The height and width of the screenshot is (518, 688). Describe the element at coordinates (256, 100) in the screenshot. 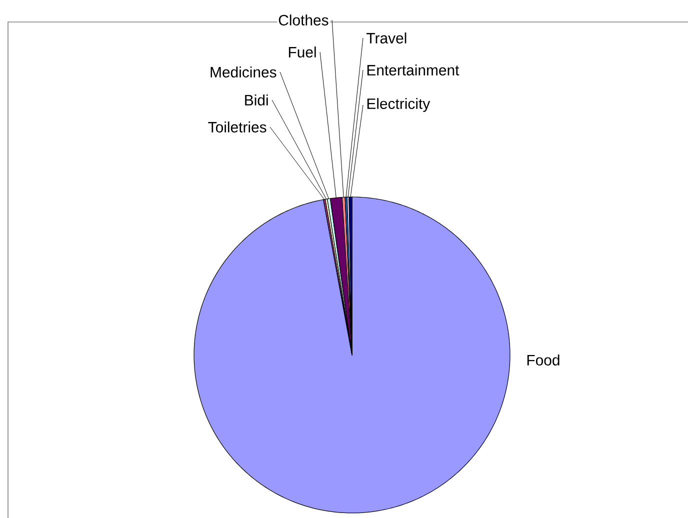

I see `slice-label: Bidi` at that location.